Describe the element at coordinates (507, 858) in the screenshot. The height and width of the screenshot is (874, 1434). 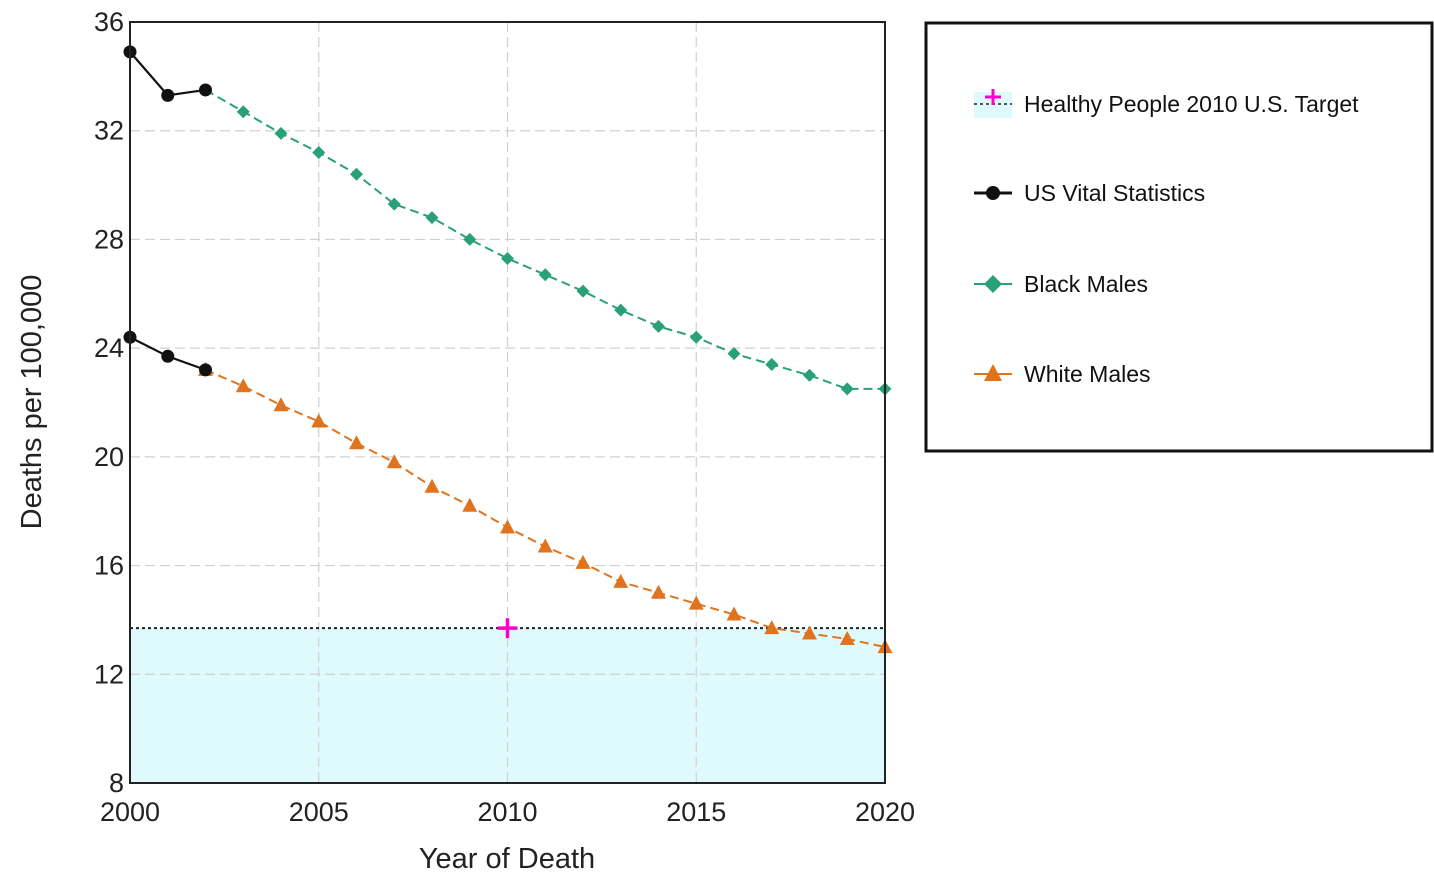
I see `x-axis-title: Year of Death` at that location.